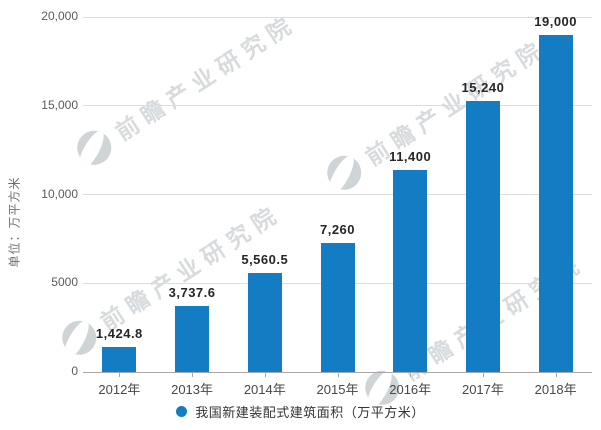 The width and height of the screenshot is (601, 430). Describe the element at coordinates (182, 411) in the screenshot. I see `legend-marker-icon` at that location.